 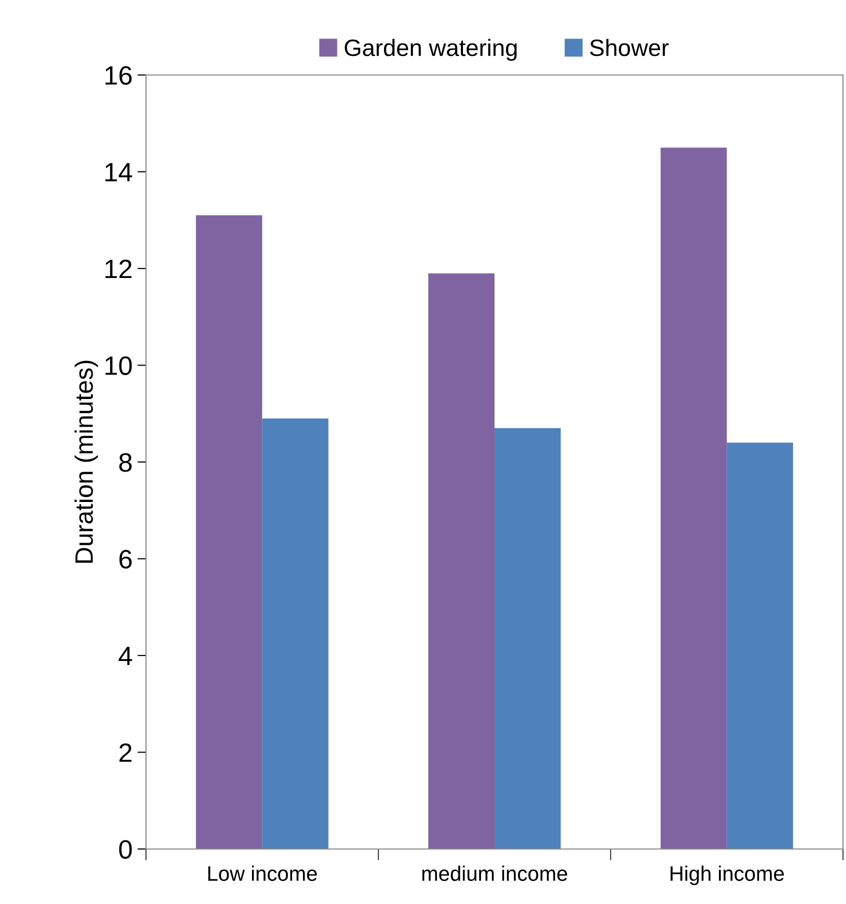 I want to click on y-tick-label: 6, so click(x=125, y=559).